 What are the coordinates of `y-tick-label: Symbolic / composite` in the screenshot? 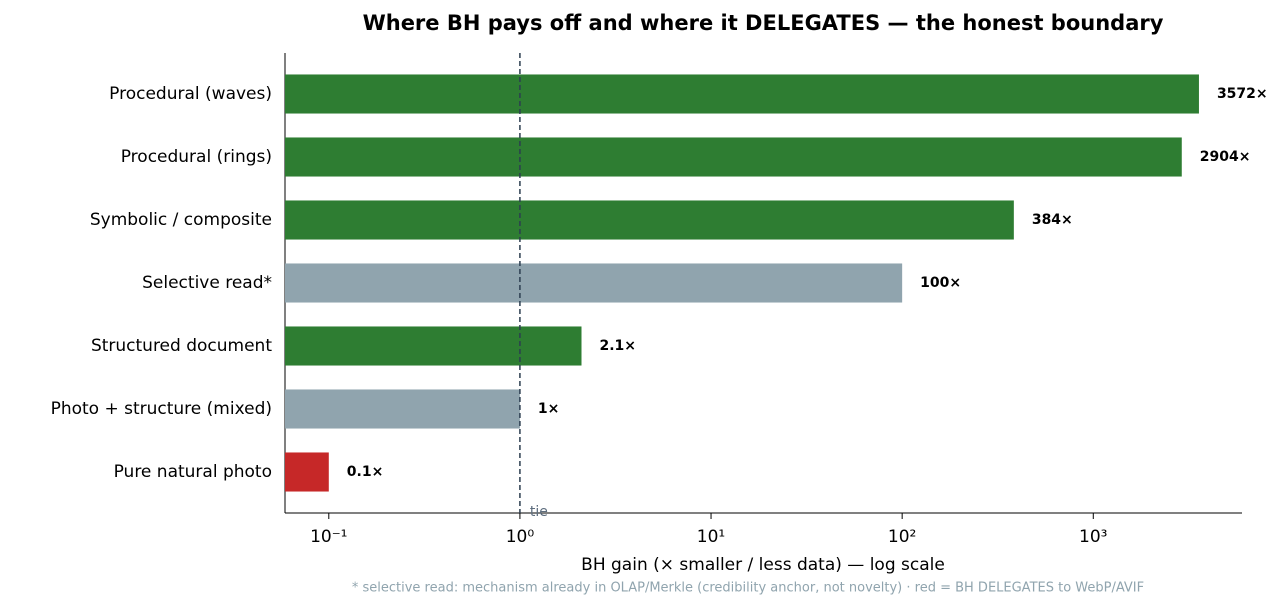 It's located at (181, 220).